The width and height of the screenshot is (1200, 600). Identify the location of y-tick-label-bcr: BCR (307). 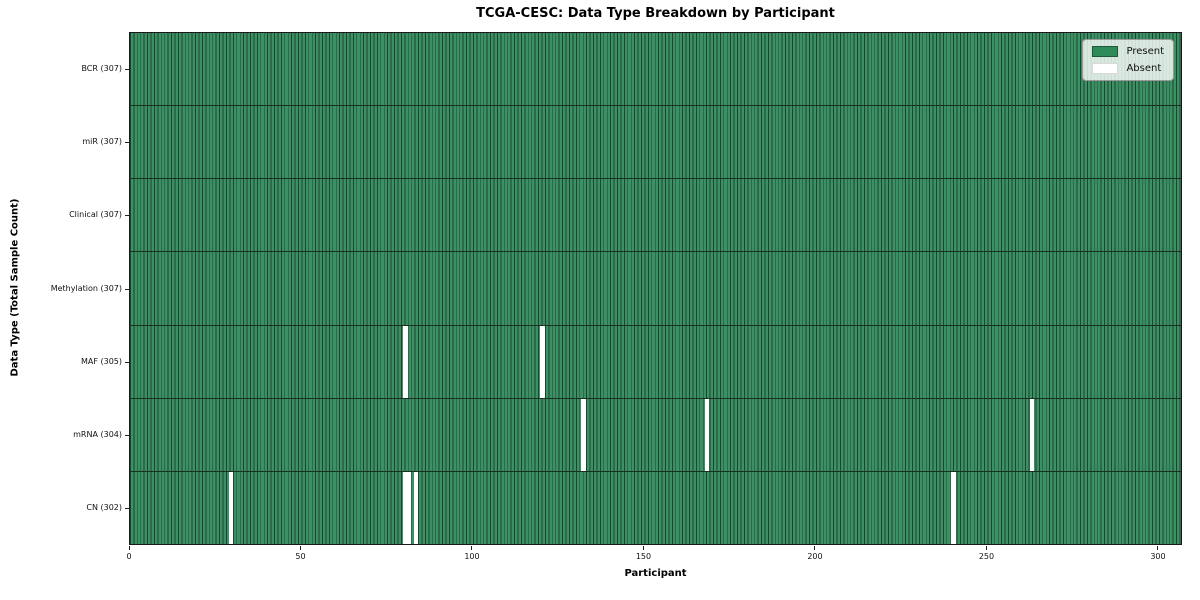
(101, 68).